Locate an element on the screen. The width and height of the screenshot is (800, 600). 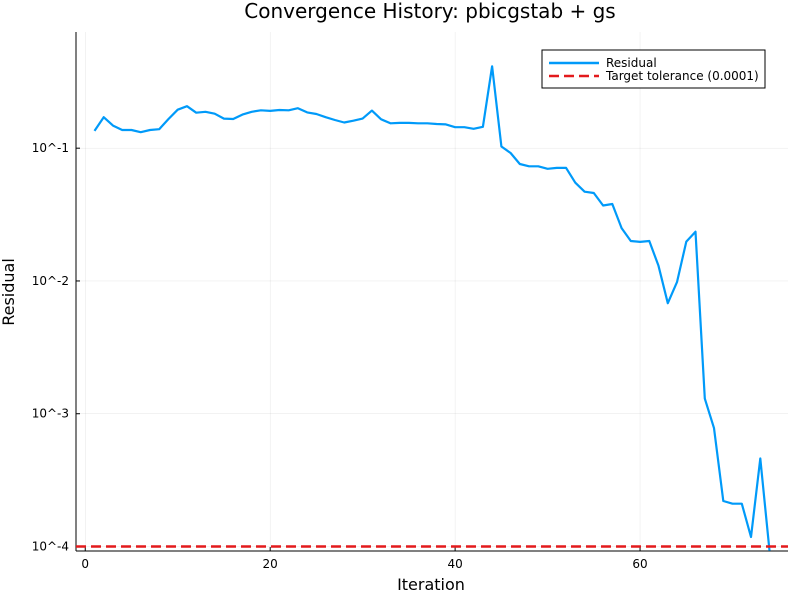
legend-label-residual: Residual is located at coordinates (631, 63).